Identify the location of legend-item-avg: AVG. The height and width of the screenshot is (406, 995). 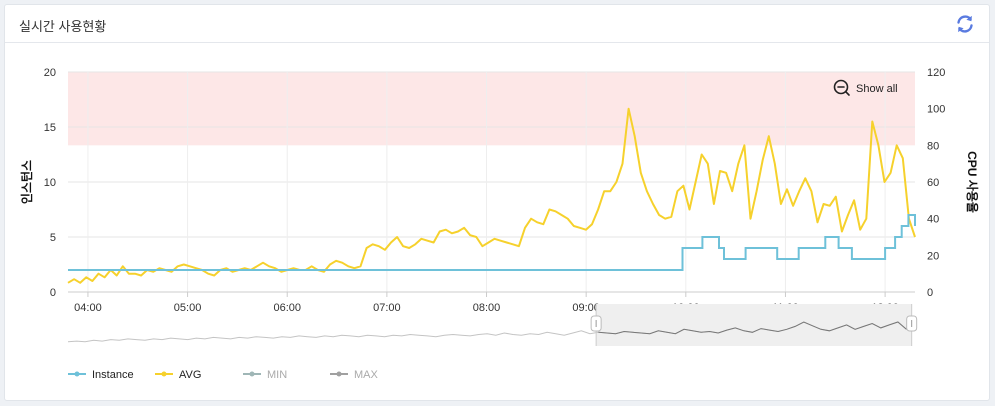
(178, 375).